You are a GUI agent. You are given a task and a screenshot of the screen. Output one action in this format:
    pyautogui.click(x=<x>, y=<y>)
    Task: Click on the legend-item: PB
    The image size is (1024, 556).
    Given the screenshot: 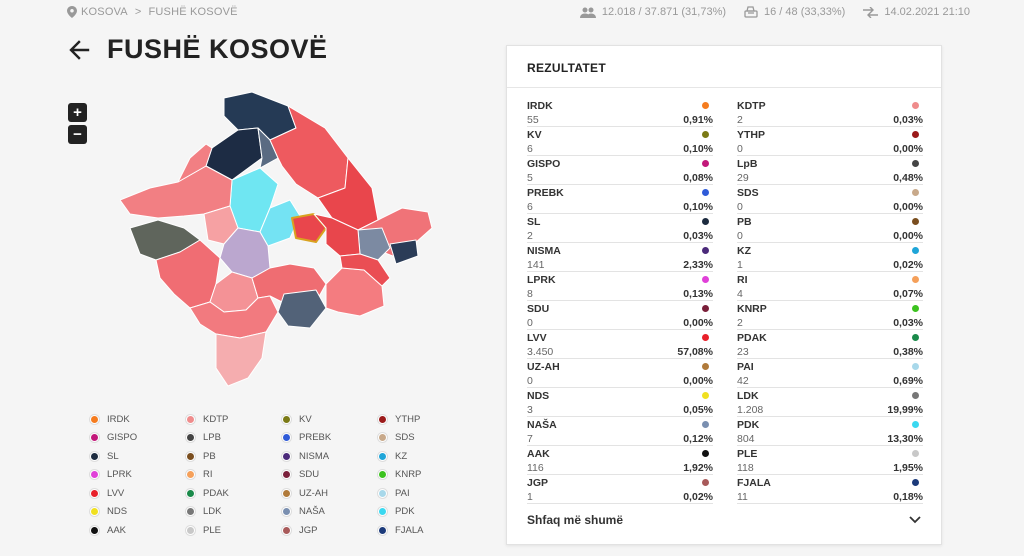 What is the action you would take?
    pyautogui.click(x=234, y=456)
    